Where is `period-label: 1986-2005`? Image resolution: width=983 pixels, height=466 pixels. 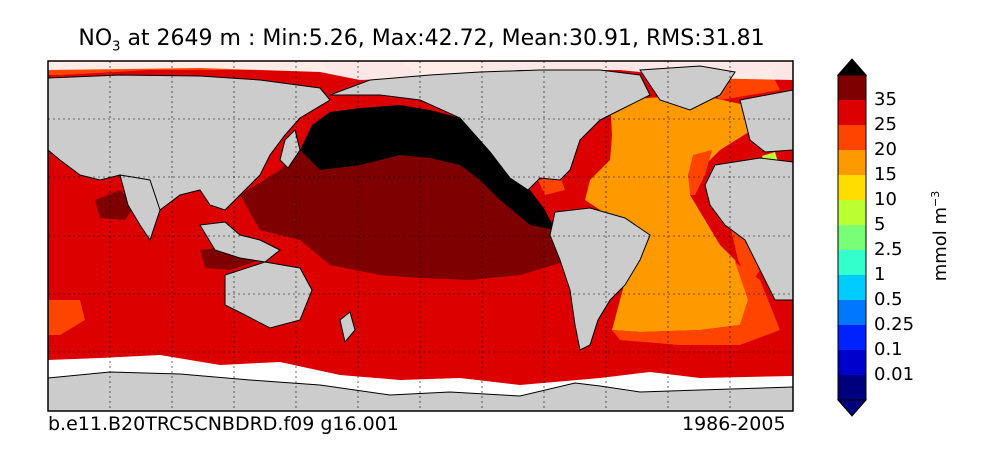
period-label: 1986-2005 is located at coordinates (734, 424).